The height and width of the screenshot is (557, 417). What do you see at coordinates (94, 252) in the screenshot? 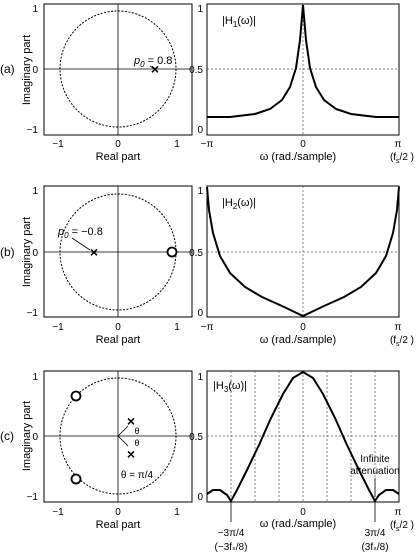
I see `pole-marker-b: ×` at bounding box center [94, 252].